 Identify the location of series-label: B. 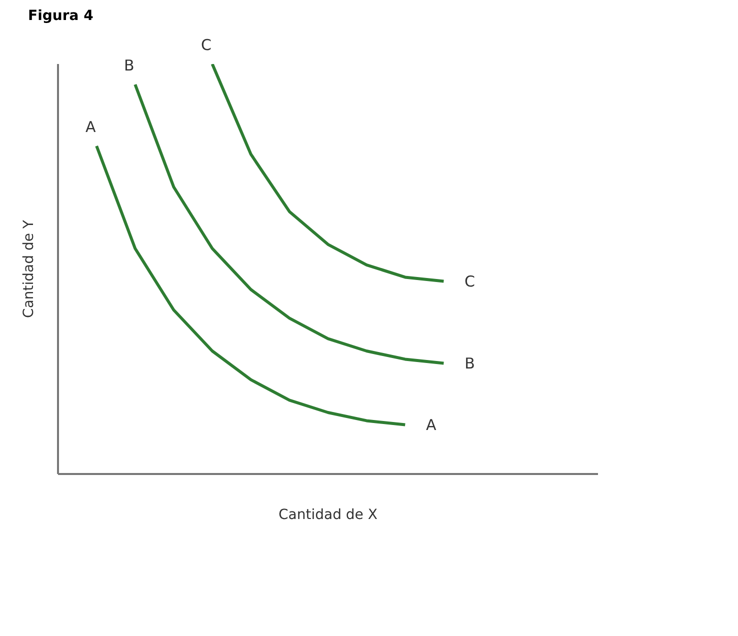
(129, 65).